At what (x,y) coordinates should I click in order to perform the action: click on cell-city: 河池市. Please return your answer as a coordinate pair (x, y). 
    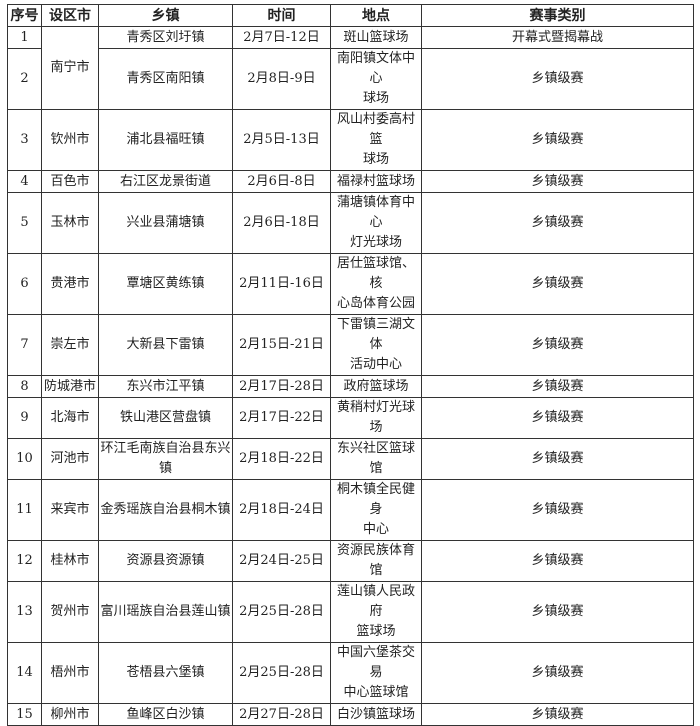
    Looking at the image, I should click on (70, 459).